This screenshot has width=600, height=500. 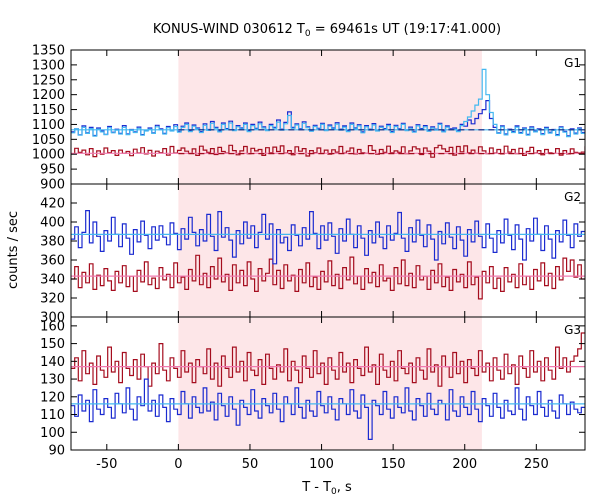 I want to click on panel-g3-y-tick-label: 140, so click(x=52, y=362).